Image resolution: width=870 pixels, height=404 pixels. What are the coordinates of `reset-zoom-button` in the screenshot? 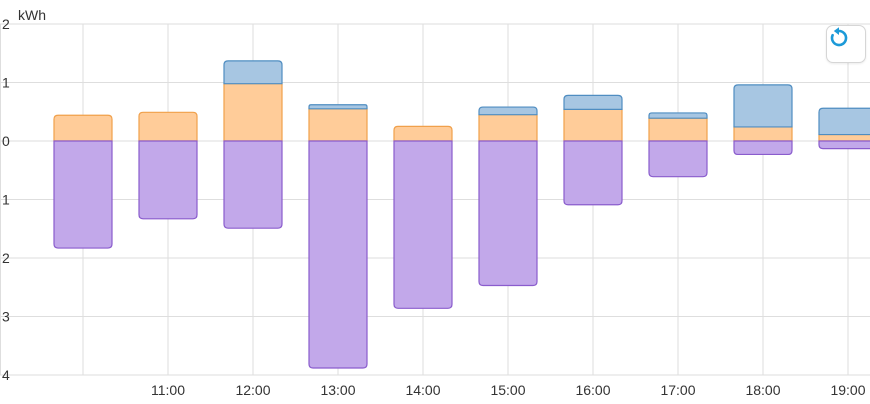 It's located at (846, 44).